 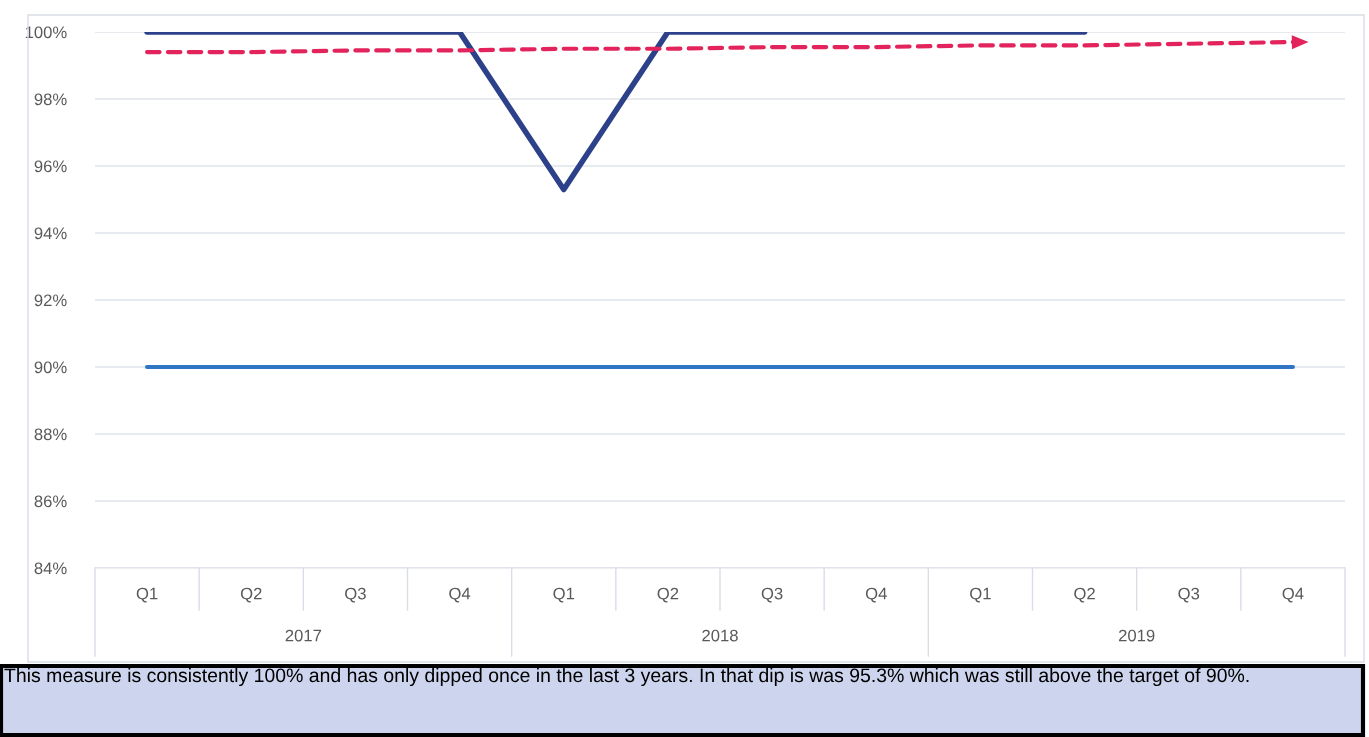 I want to click on y-tick-label: 98%, so click(x=50, y=99).